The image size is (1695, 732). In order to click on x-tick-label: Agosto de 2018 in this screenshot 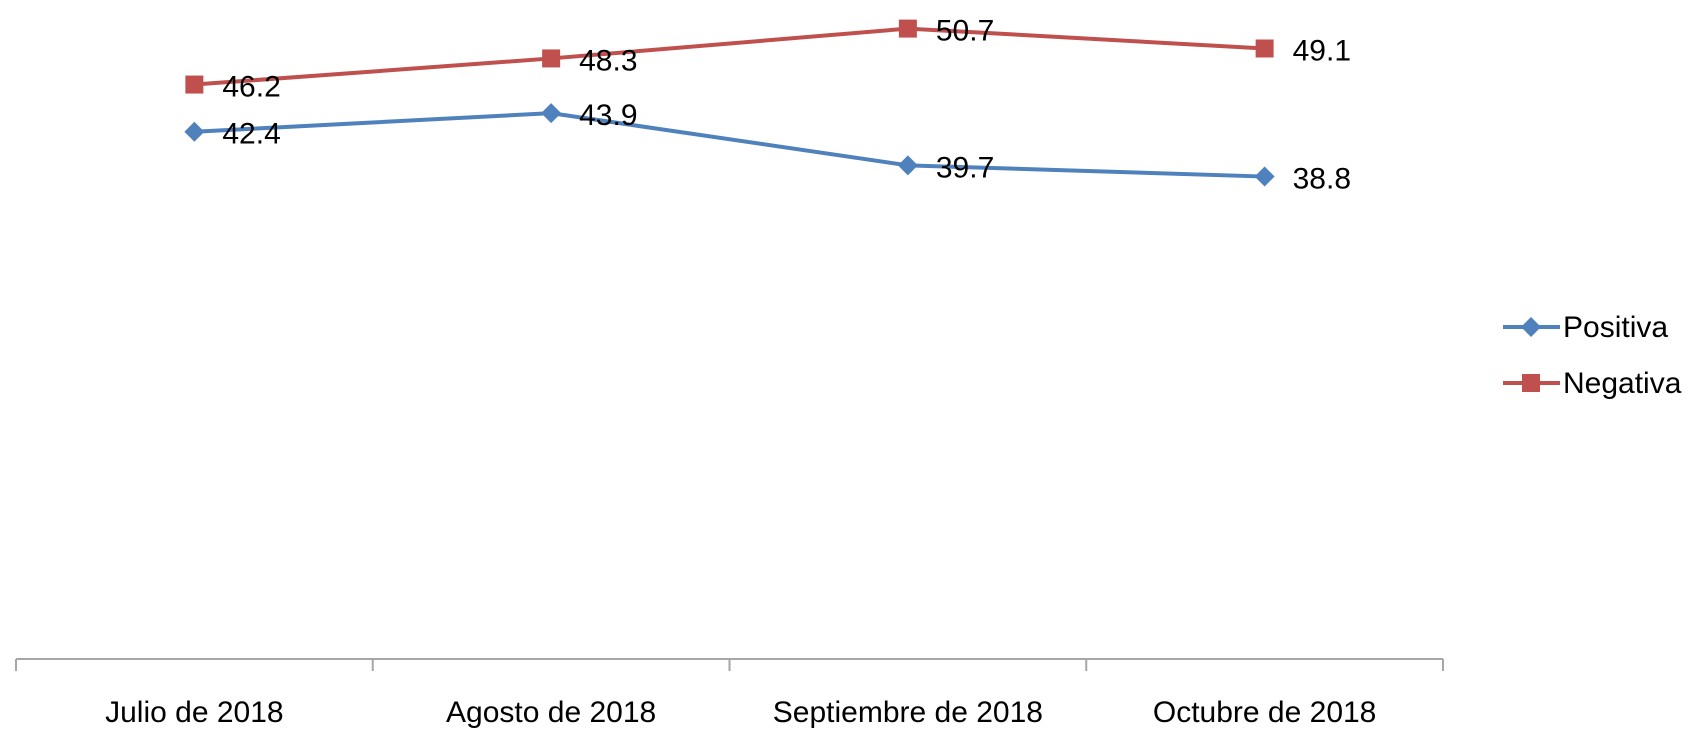, I will do `click(551, 712)`.